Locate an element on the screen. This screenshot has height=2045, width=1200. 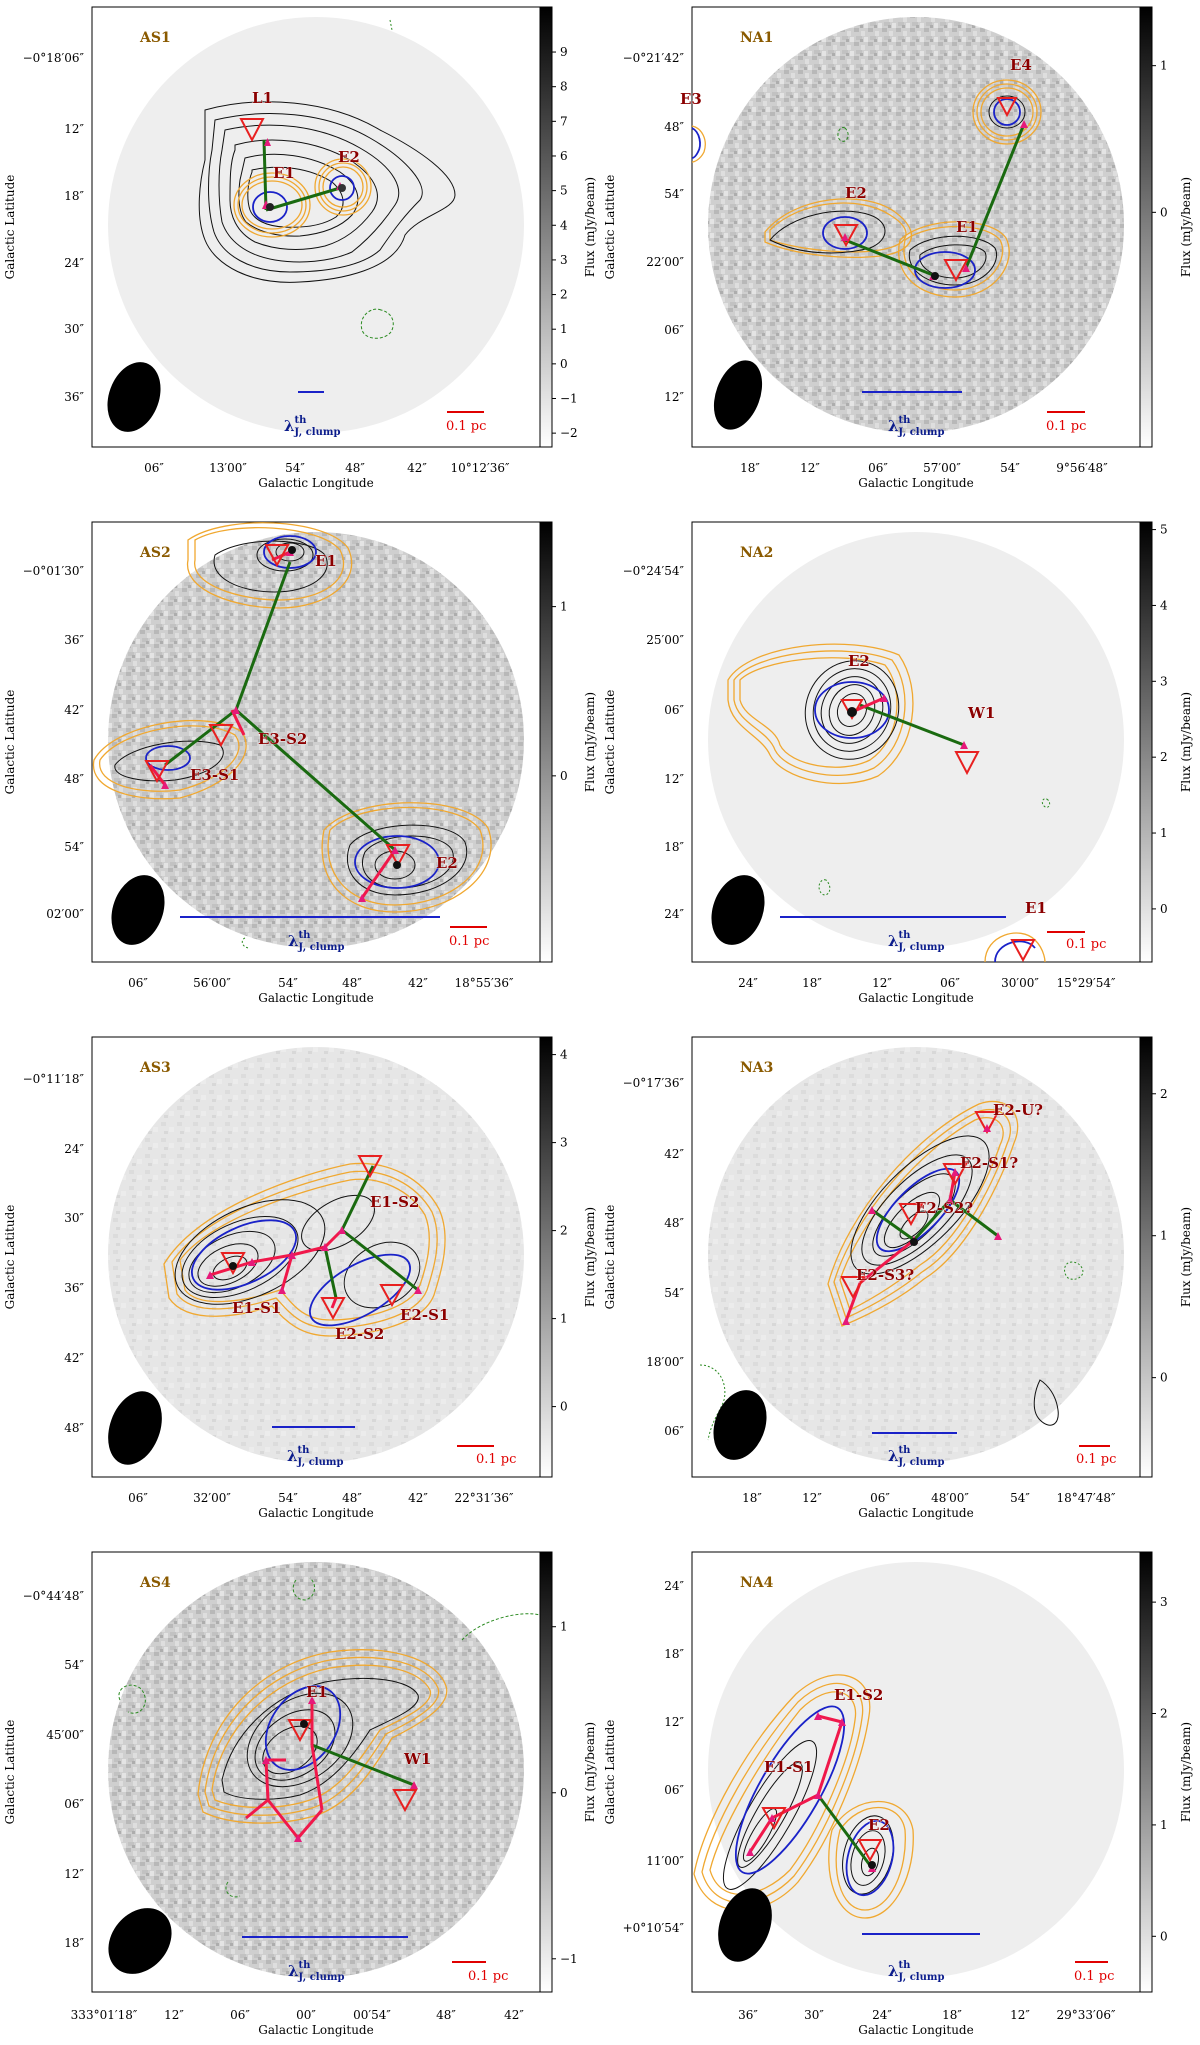
beam-ellipse is located at coordinates (738, 910).